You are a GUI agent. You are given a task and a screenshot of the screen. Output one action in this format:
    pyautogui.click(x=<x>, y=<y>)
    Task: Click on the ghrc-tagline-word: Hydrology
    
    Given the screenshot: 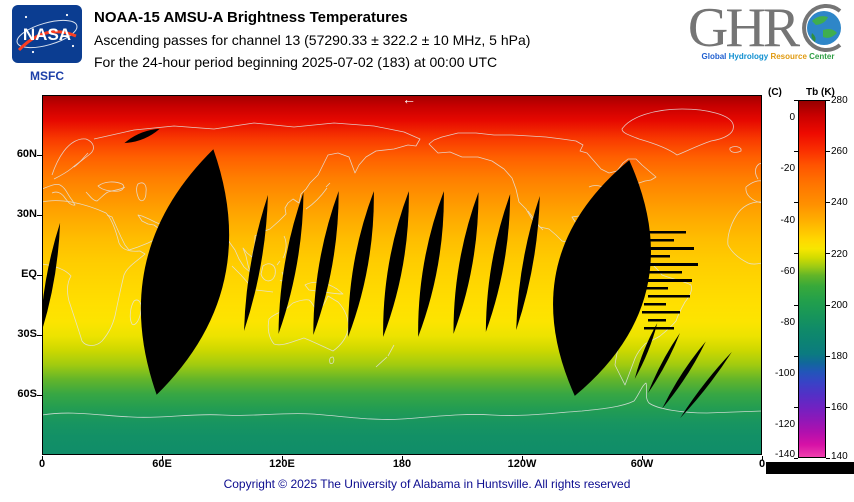 What is the action you would take?
    pyautogui.click(x=748, y=56)
    